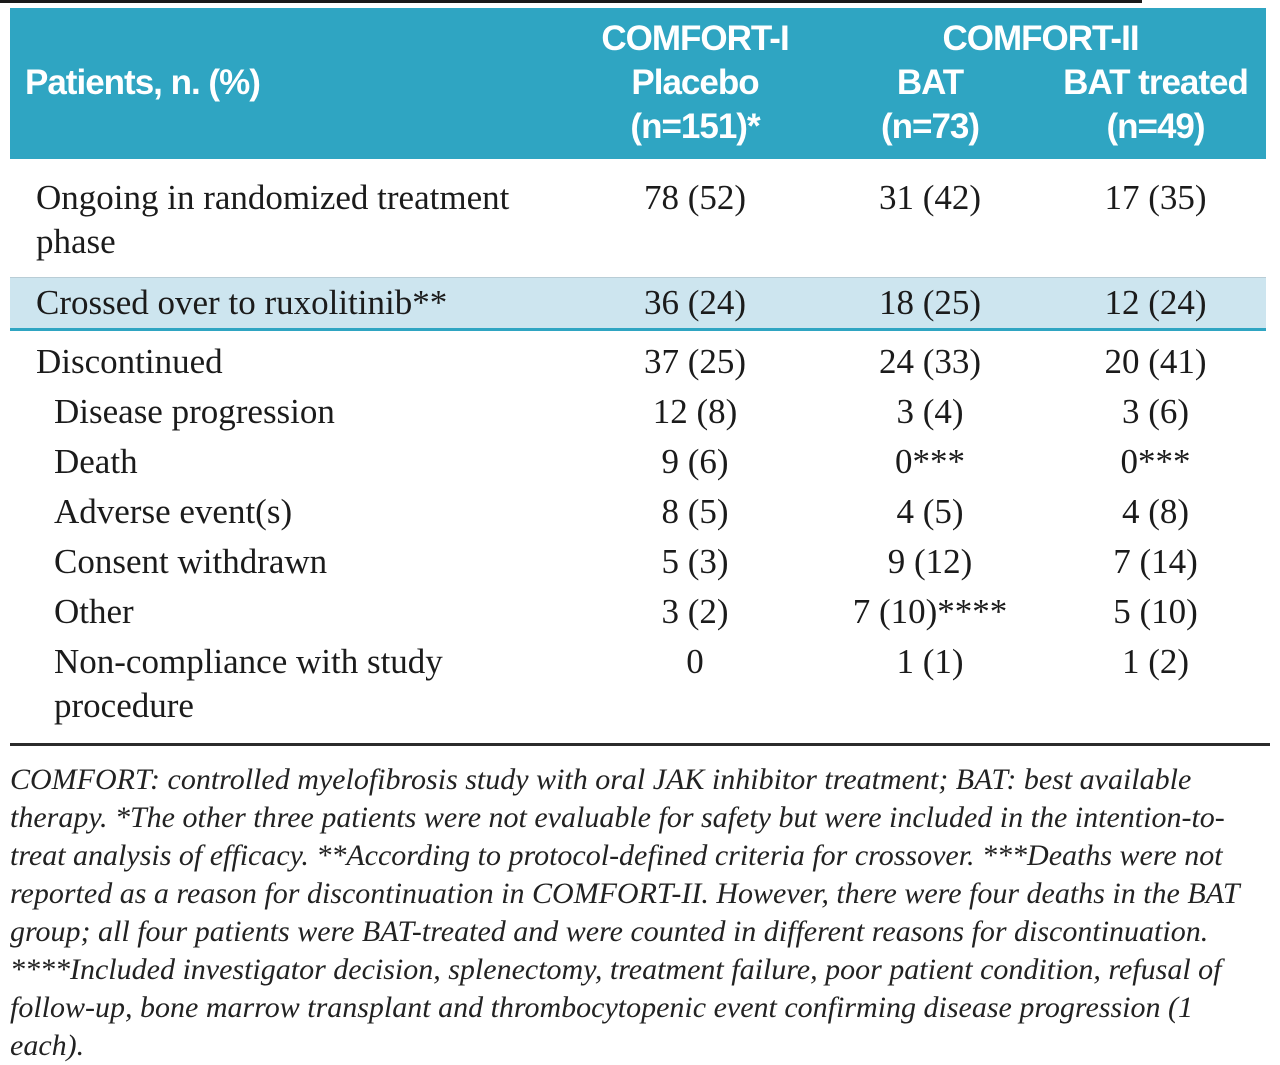 The width and height of the screenshot is (1280, 1065). I want to click on cell-value: 4 (5), so click(930, 511).